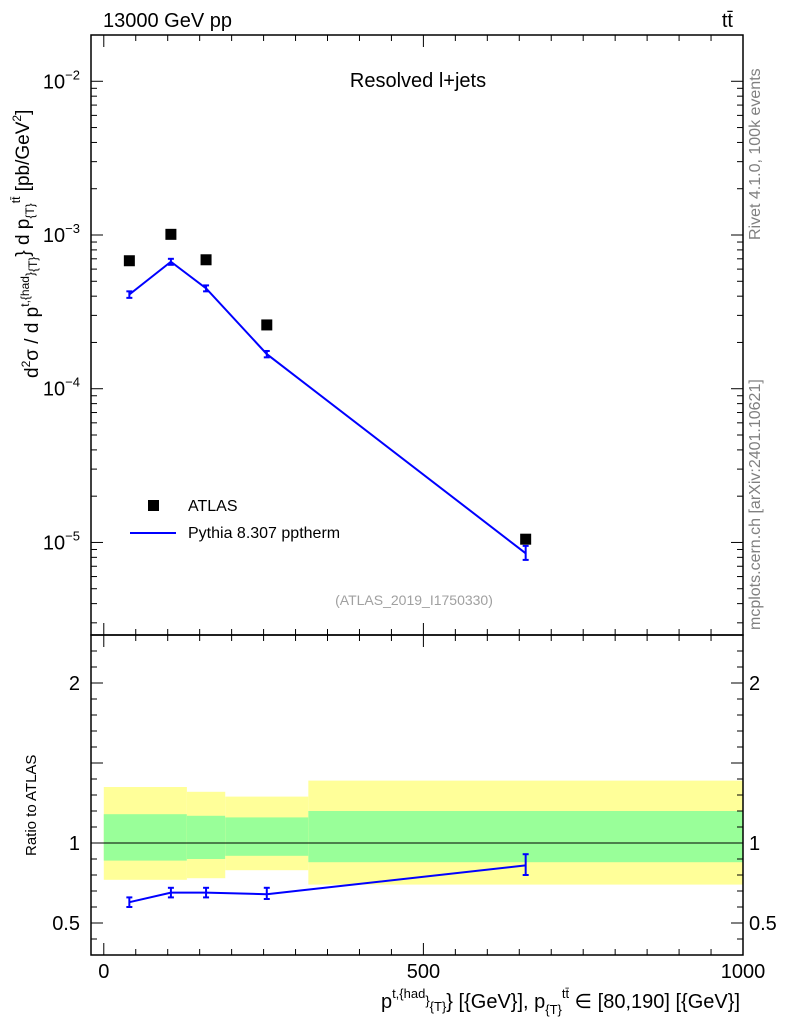 Image resolution: width=786 pixels, height=1024 pixels. Describe the element at coordinates (418, 81) in the screenshot. I see `plot-title: Resolved l+jets` at that location.